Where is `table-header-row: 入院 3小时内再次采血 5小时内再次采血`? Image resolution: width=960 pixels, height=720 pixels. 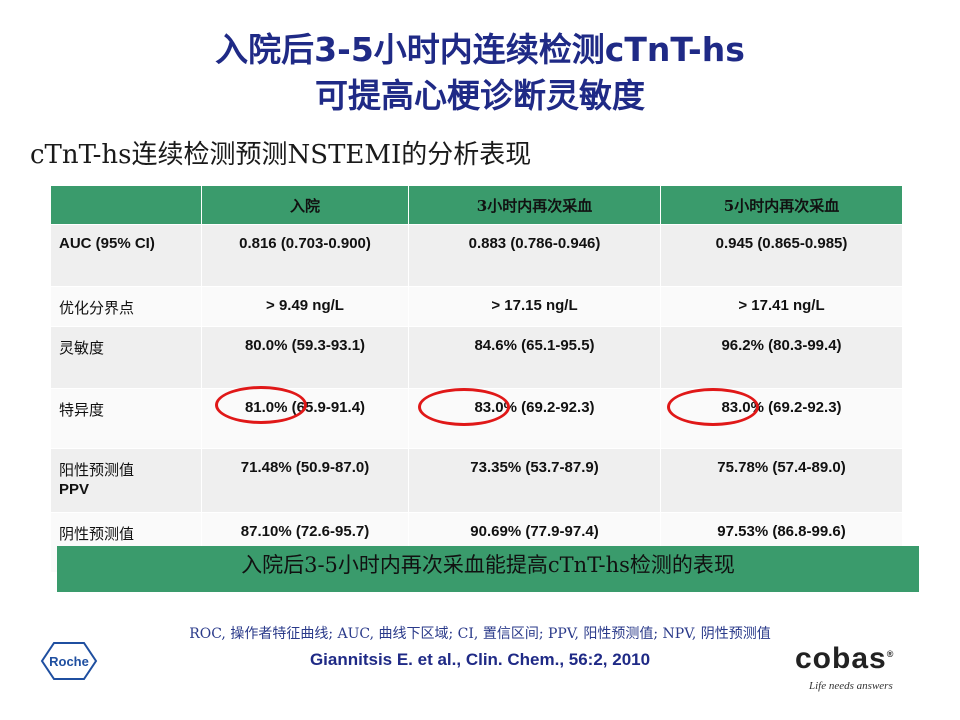 table-header-row: 入院 3小时内再次采血 5小时内再次采血 is located at coordinates (476, 205).